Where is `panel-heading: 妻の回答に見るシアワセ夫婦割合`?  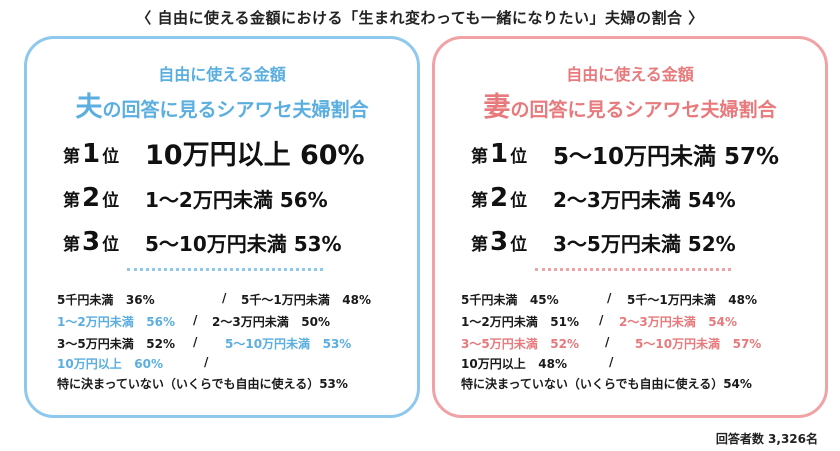
panel-heading: 妻の回答に見るシアワセ夫婦割合 is located at coordinates (630, 104).